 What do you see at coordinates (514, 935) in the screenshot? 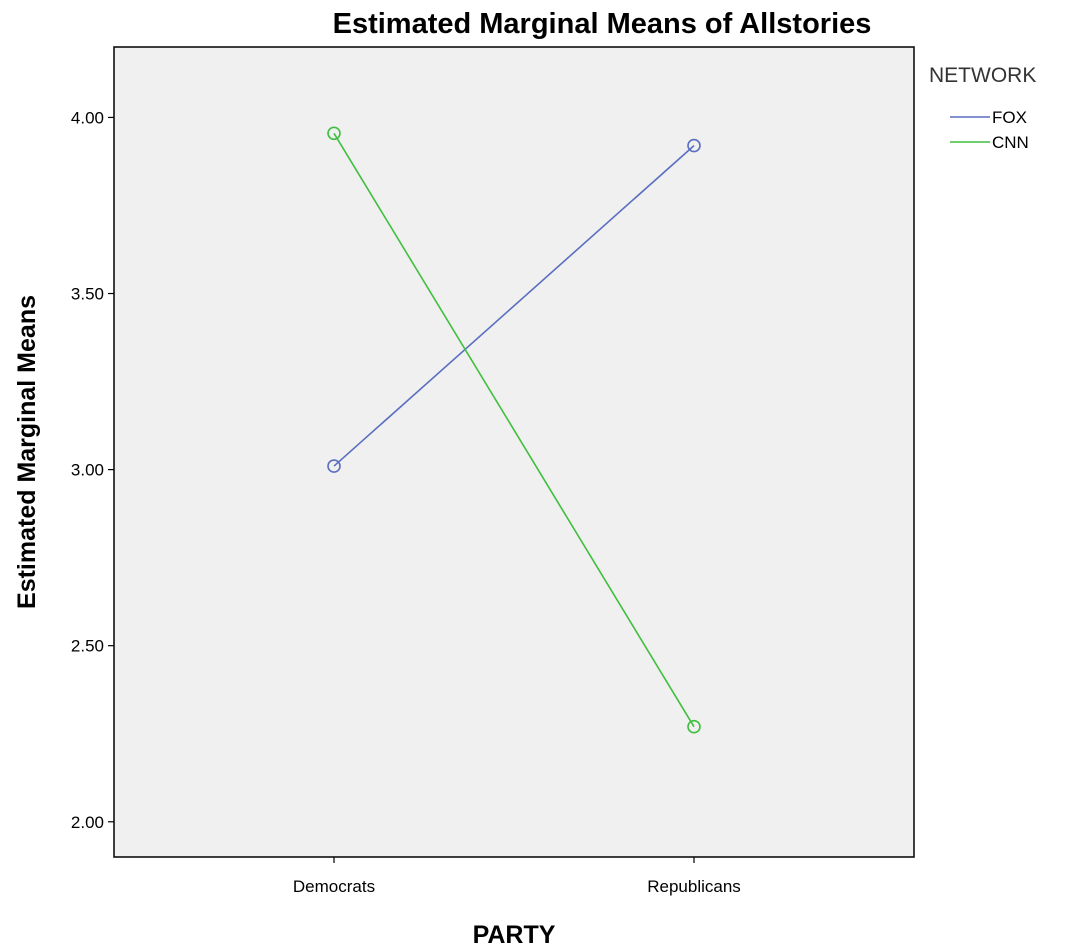
I see `x-axis-label: PARTY` at bounding box center [514, 935].